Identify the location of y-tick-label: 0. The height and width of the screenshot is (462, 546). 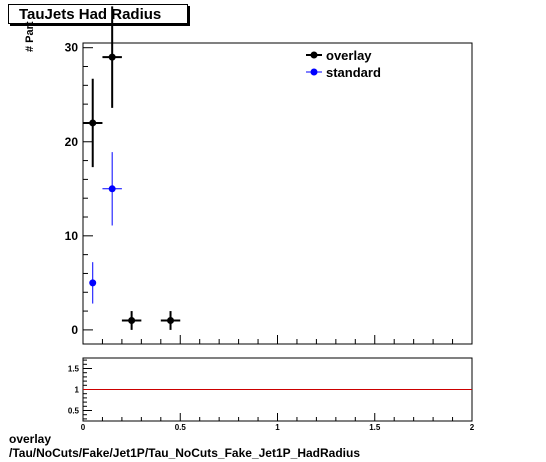
(74, 330).